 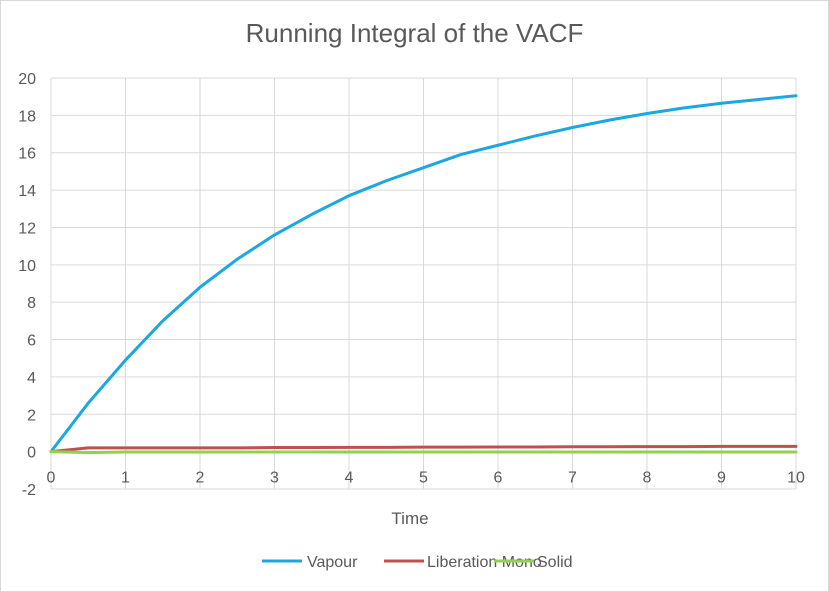 I want to click on x-tick-labels: 0 1 2 3 4 5 6 7 8 9 10, so click(x=426, y=478).